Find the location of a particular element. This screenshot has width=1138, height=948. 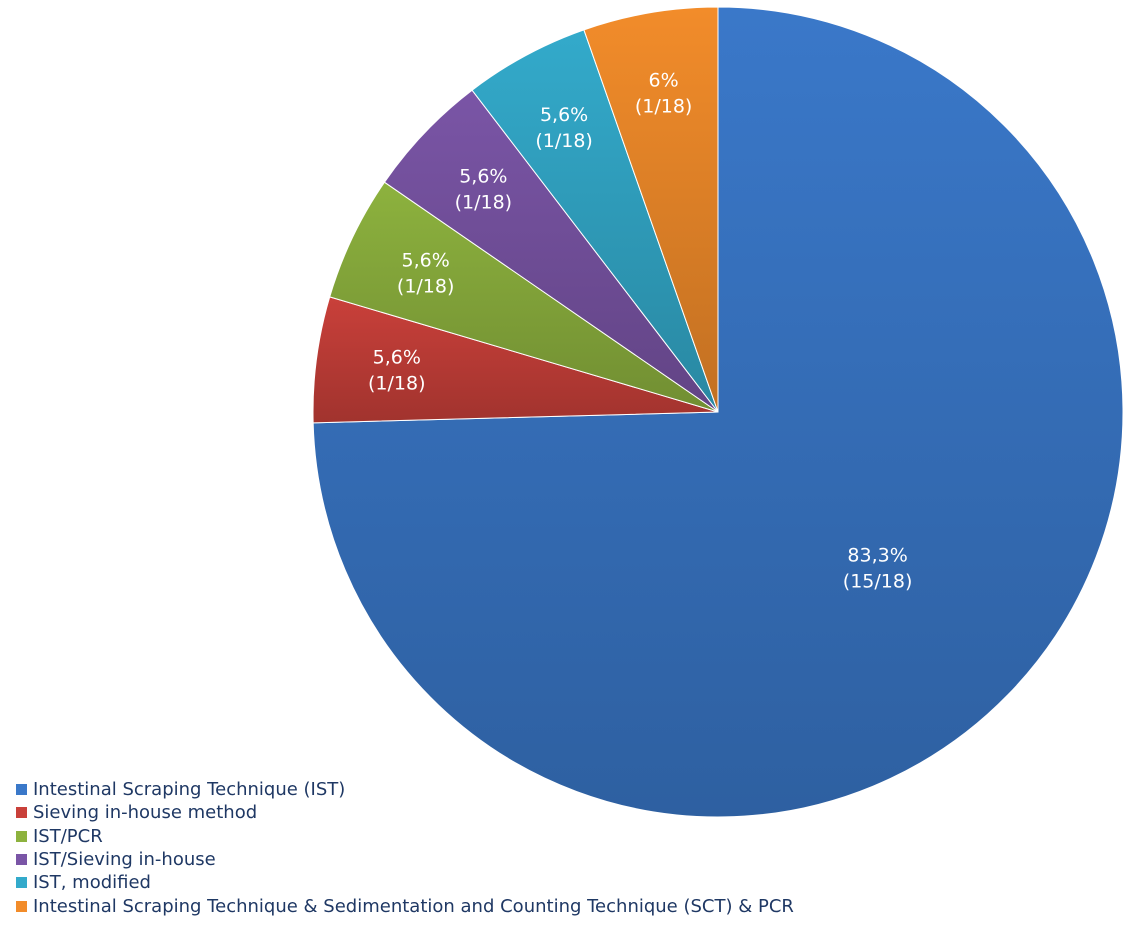

legend-label: Sieving in-house method is located at coordinates (145, 813).